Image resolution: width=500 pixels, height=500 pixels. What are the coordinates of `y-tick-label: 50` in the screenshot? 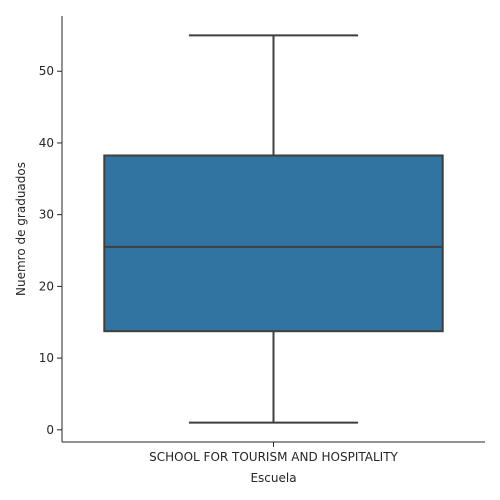 It's located at (46, 71).